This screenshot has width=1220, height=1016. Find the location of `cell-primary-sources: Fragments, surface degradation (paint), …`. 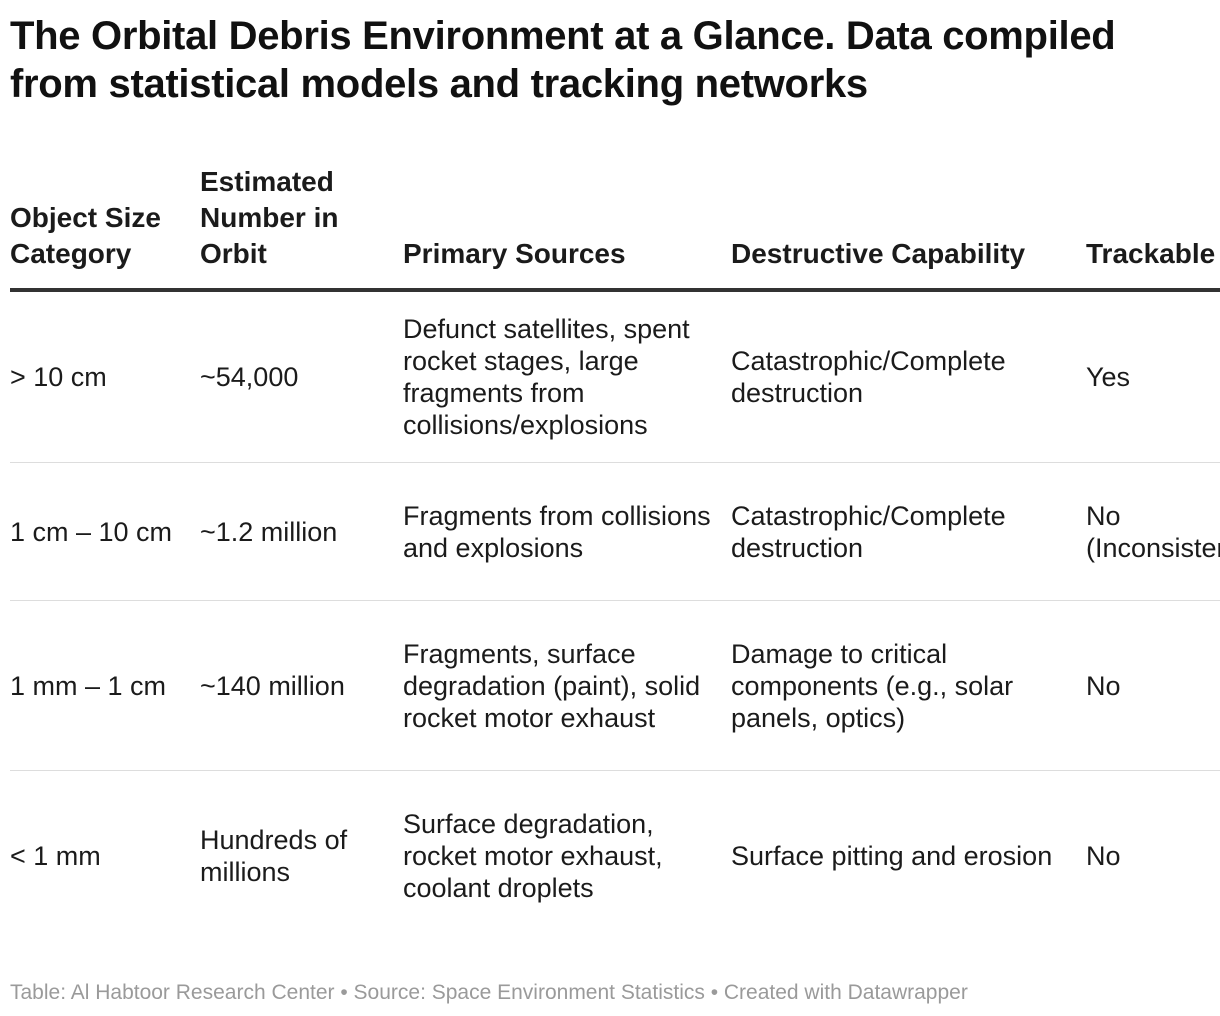

cell-primary-sources: Fragments, surface degradation (paint), … is located at coordinates (567, 685).